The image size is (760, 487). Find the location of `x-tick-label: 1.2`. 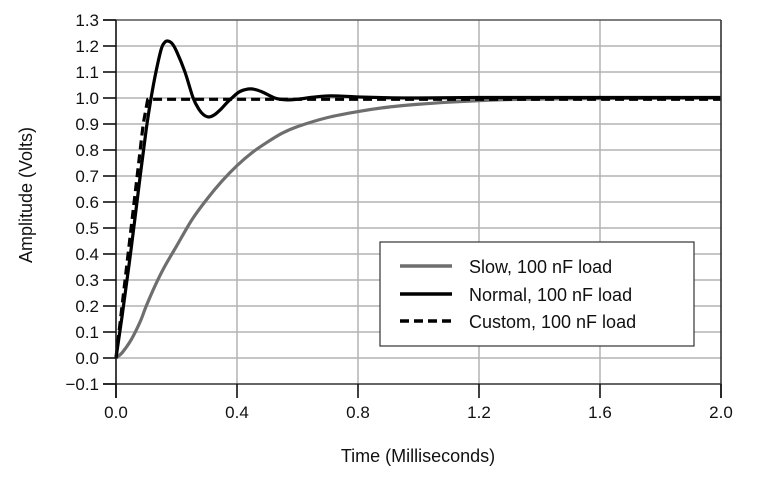

x-tick-label: 1.2 is located at coordinates (479, 412).